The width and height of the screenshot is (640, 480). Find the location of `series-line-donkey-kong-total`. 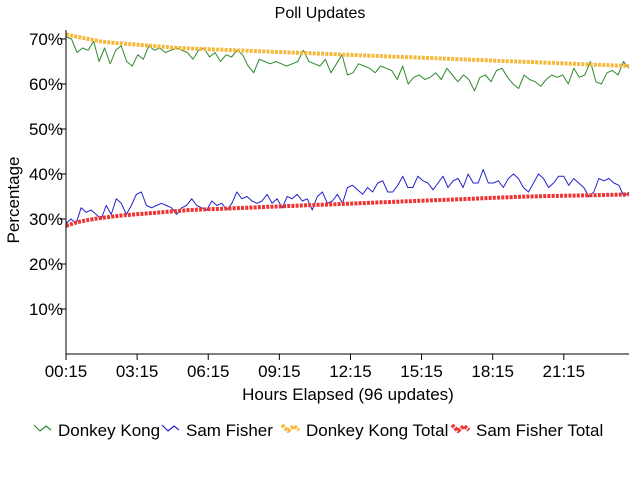

series-line-donkey-kong-total is located at coordinates (347, 50).